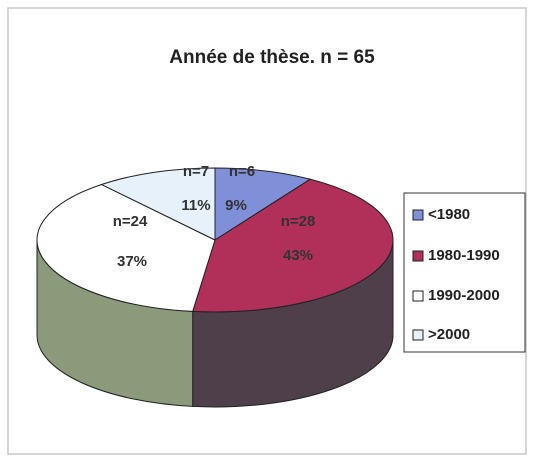 This screenshot has width=533, height=462. I want to click on count-label: n=7, so click(196, 171).